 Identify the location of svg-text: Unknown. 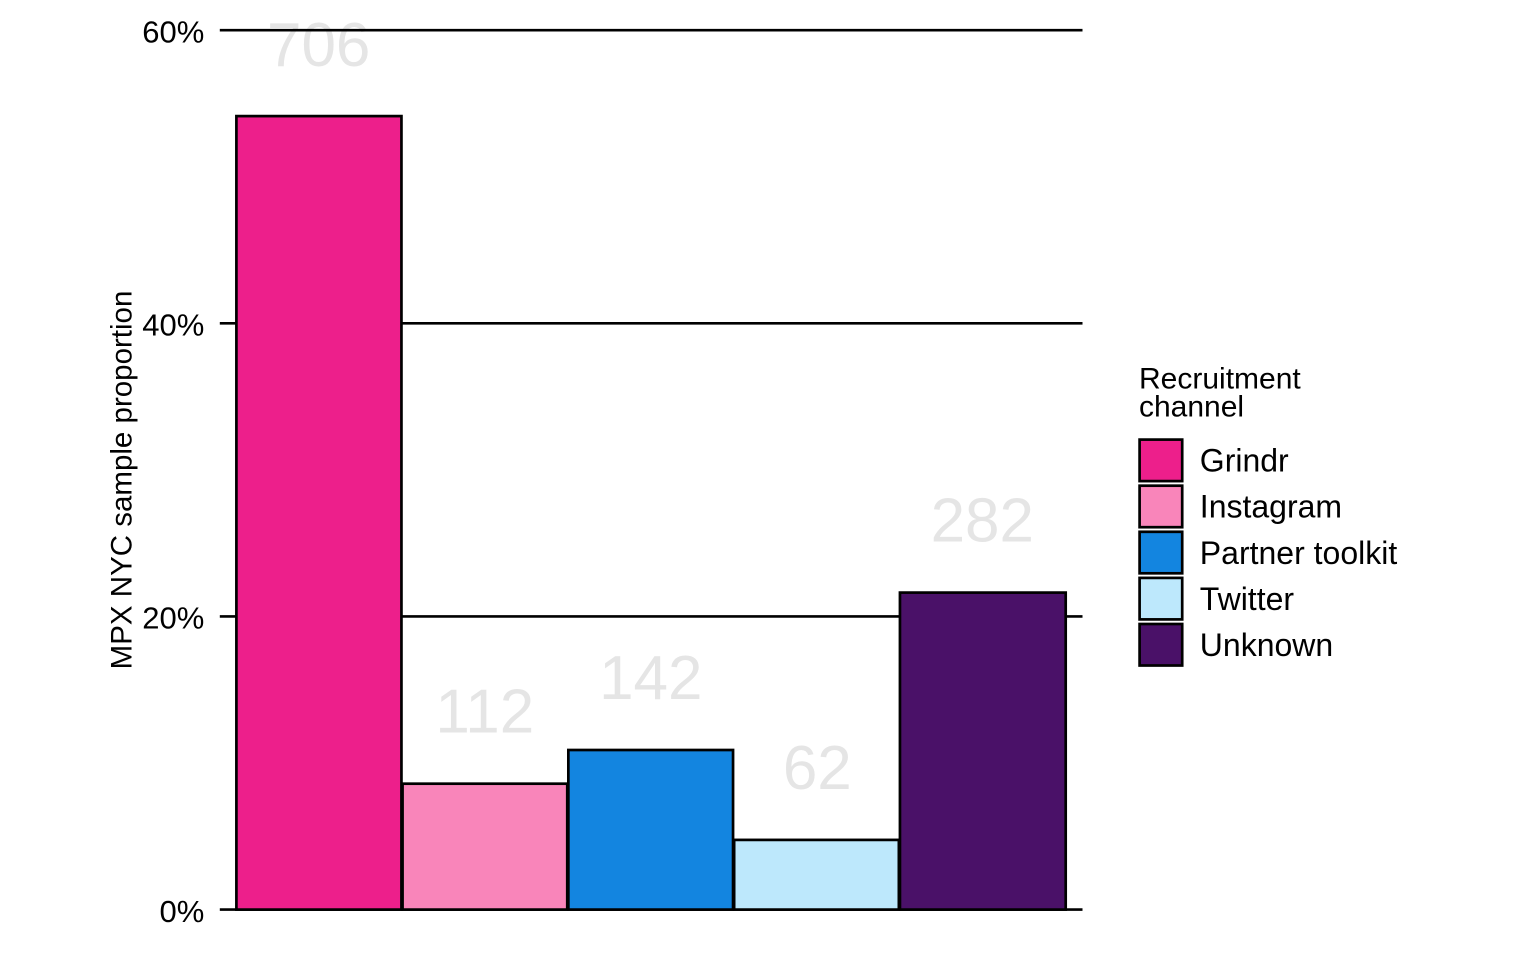
(1266, 645).